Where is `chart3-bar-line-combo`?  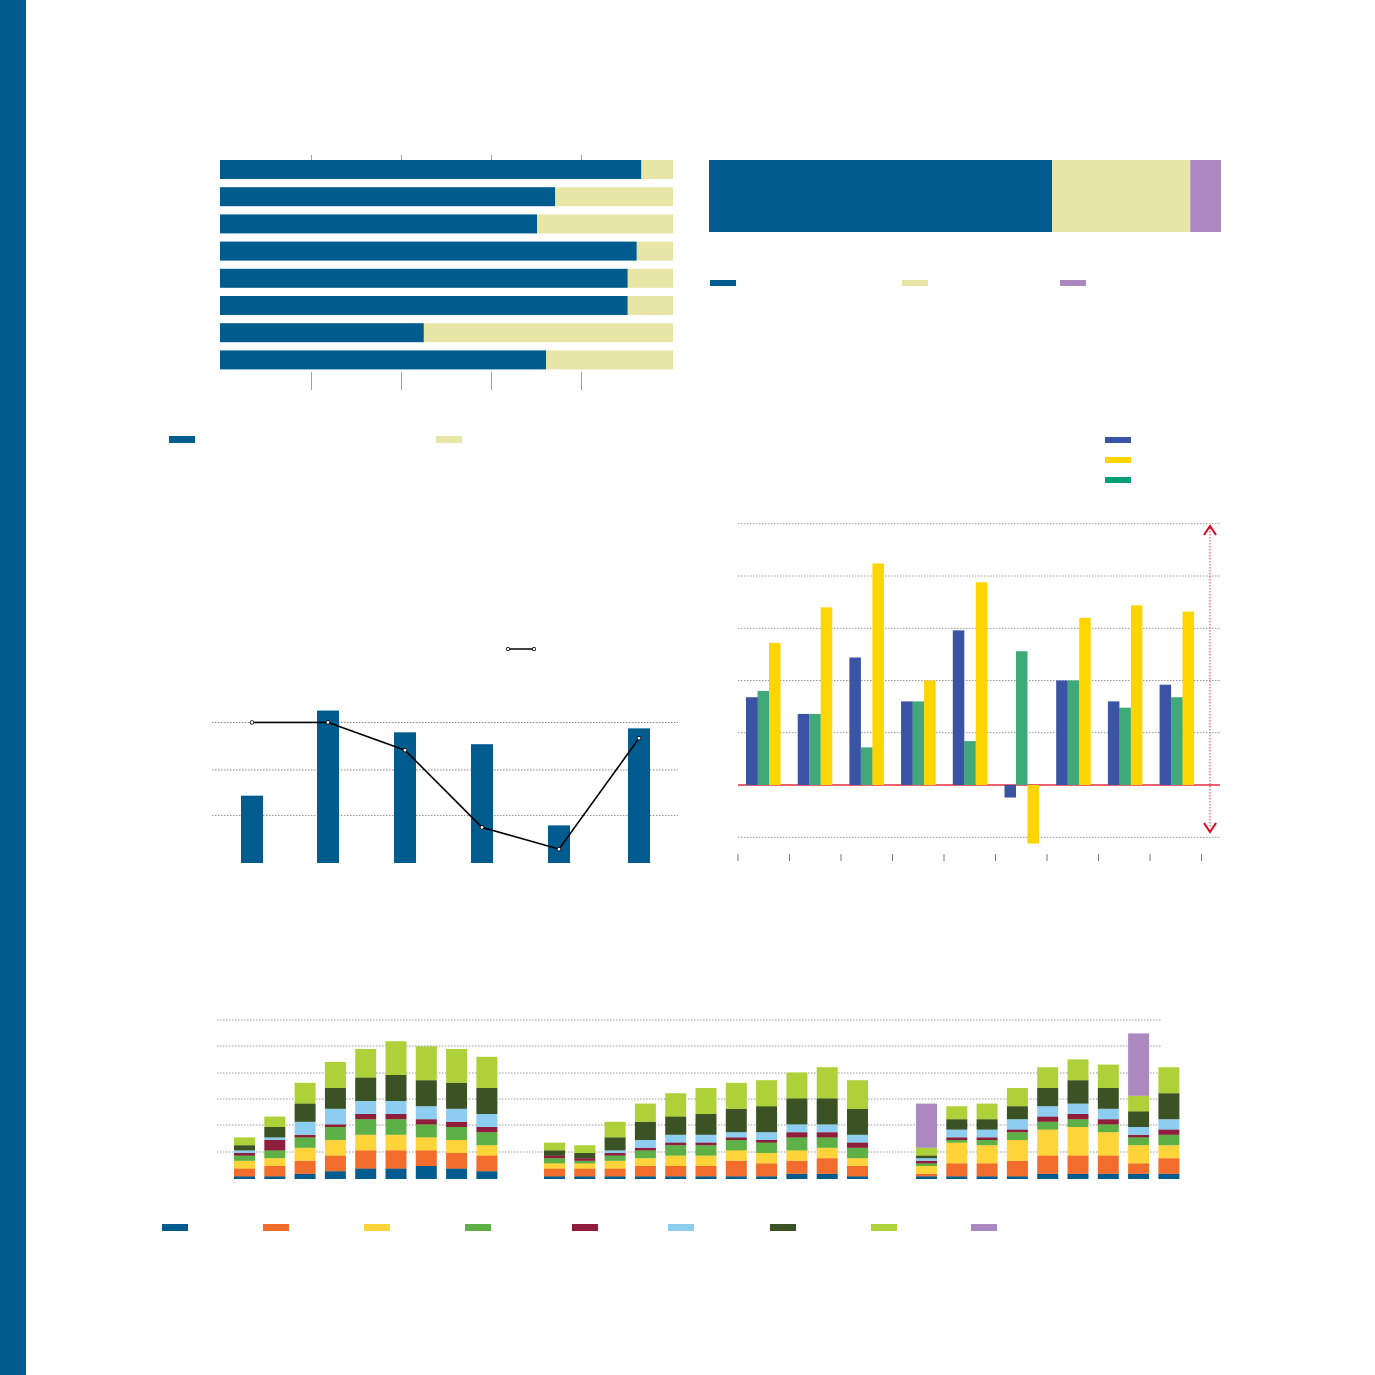 chart3-bar-line-combo is located at coordinates (445, 755).